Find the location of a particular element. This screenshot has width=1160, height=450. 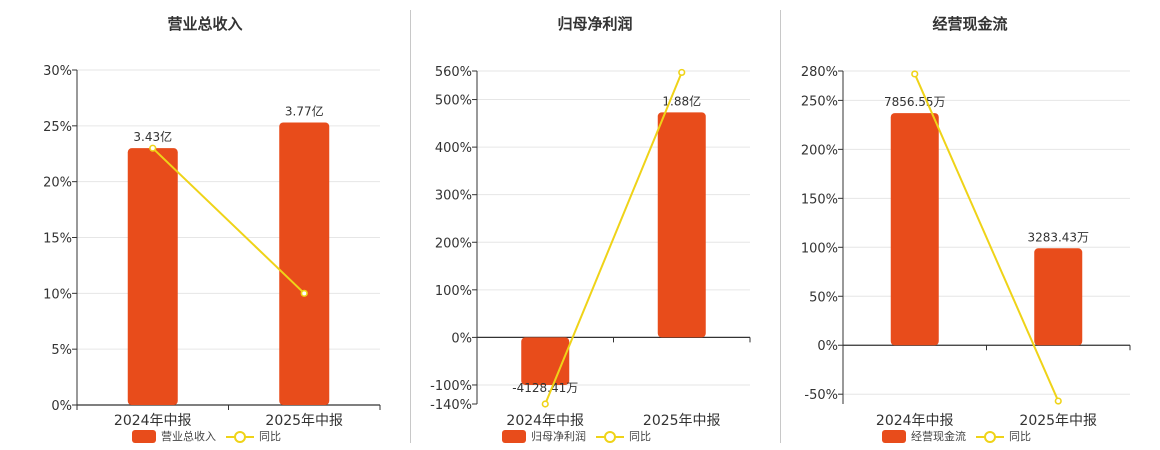

legend-item-bar: 归母净利润 is located at coordinates (544, 436).